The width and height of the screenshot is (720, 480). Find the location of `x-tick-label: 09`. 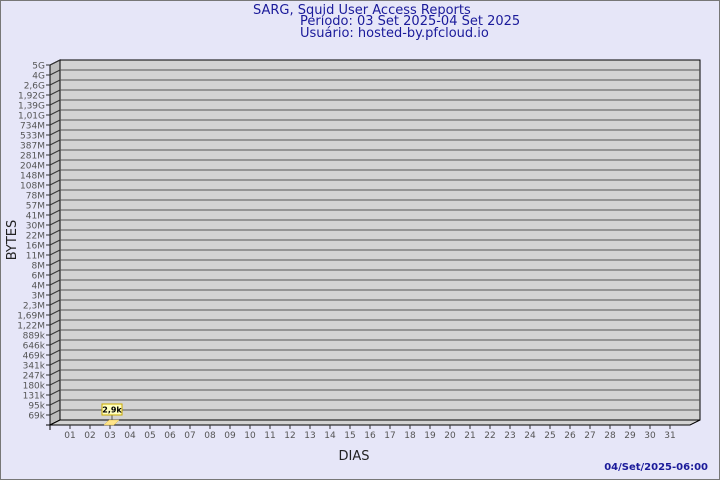

x-tick-label: 09 is located at coordinates (230, 436).